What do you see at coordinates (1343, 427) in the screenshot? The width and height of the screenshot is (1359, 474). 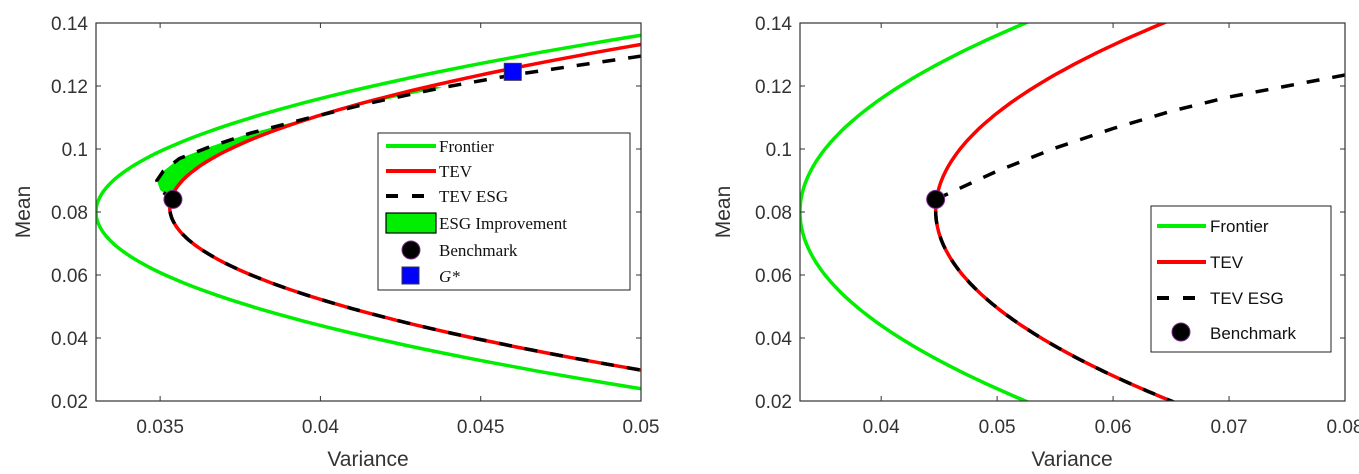 I see `x-tick-label: 0.08` at bounding box center [1343, 427].